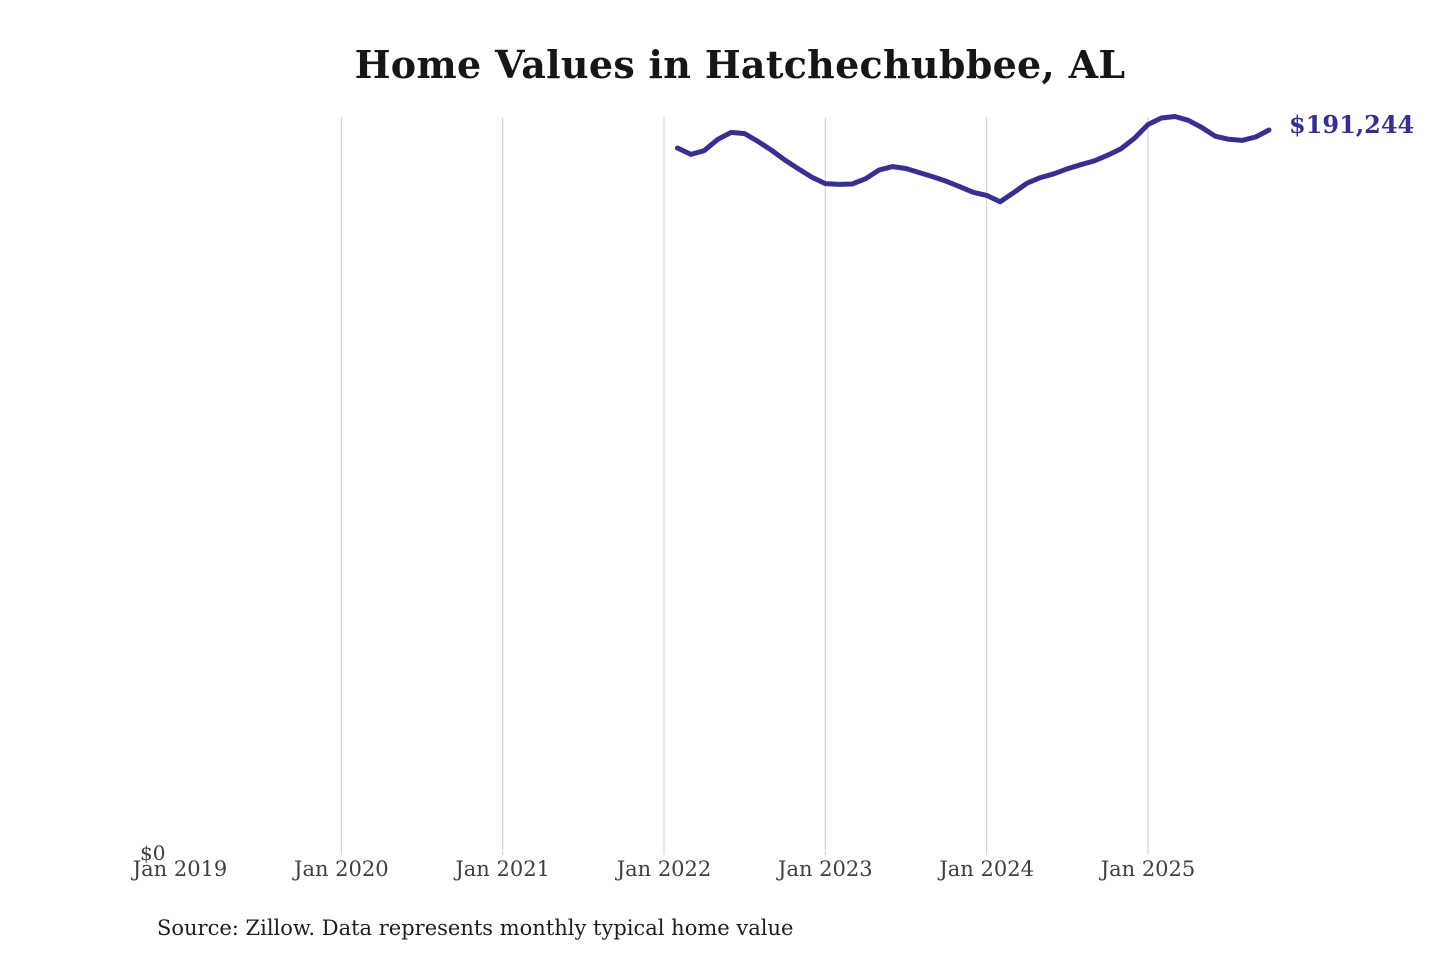  Describe the element at coordinates (1352, 124) in the screenshot. I see `current-value-label: $191,244` at that location.